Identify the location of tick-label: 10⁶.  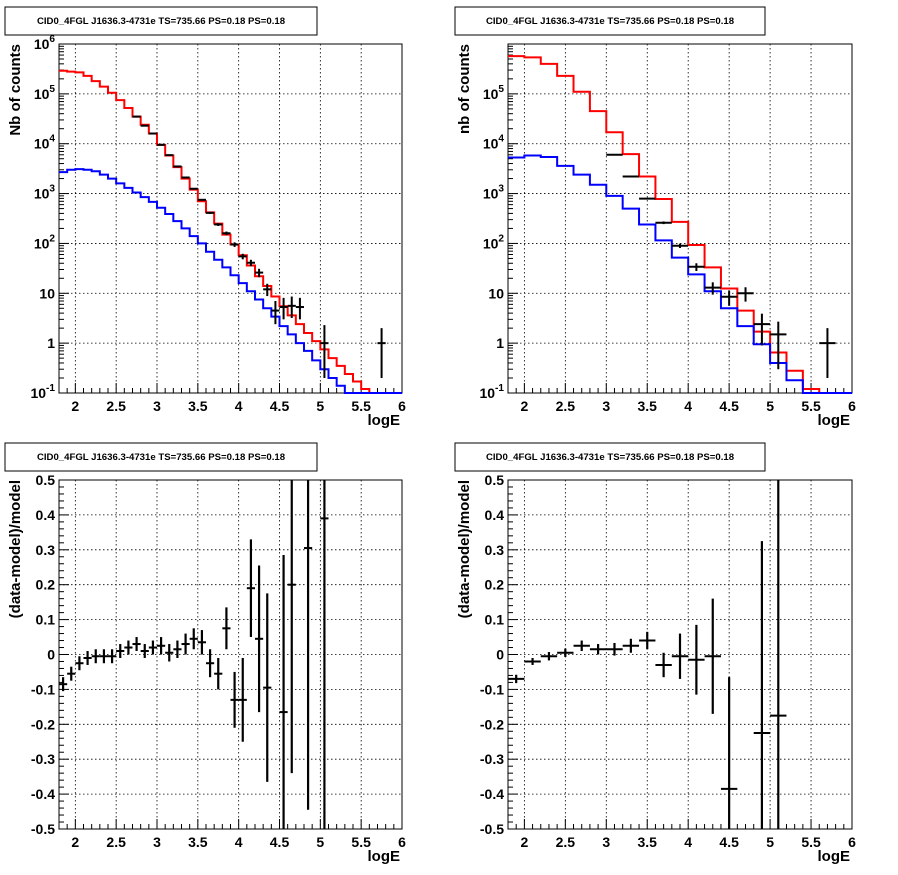
(45, 43).